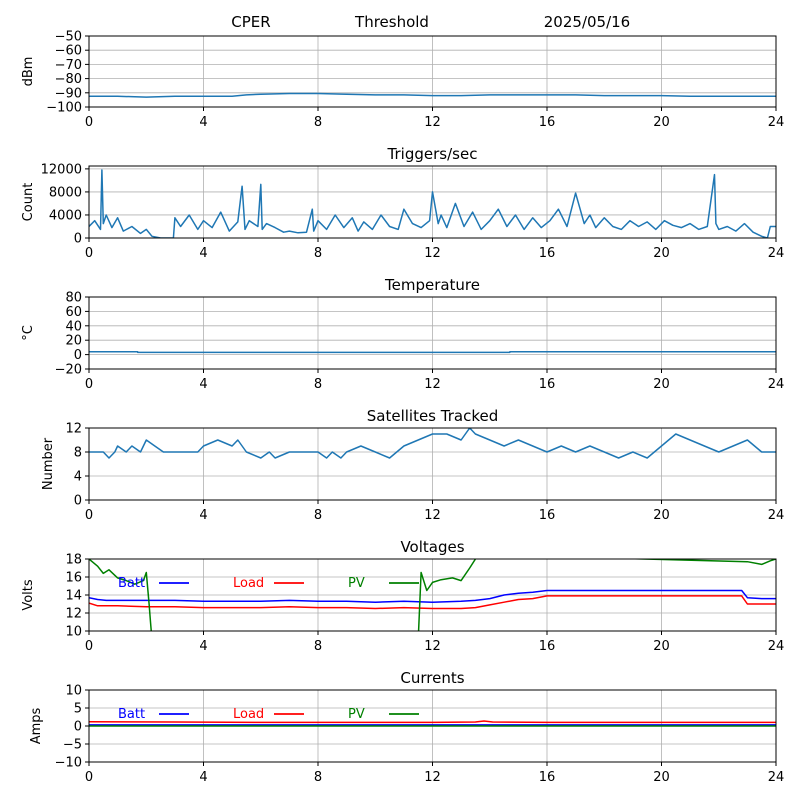 The height and width of the screenshot is (800, 800). Describe the element at coordinates (78, 239) in the screenshot. I see `y-tick-label: 0` at that location.